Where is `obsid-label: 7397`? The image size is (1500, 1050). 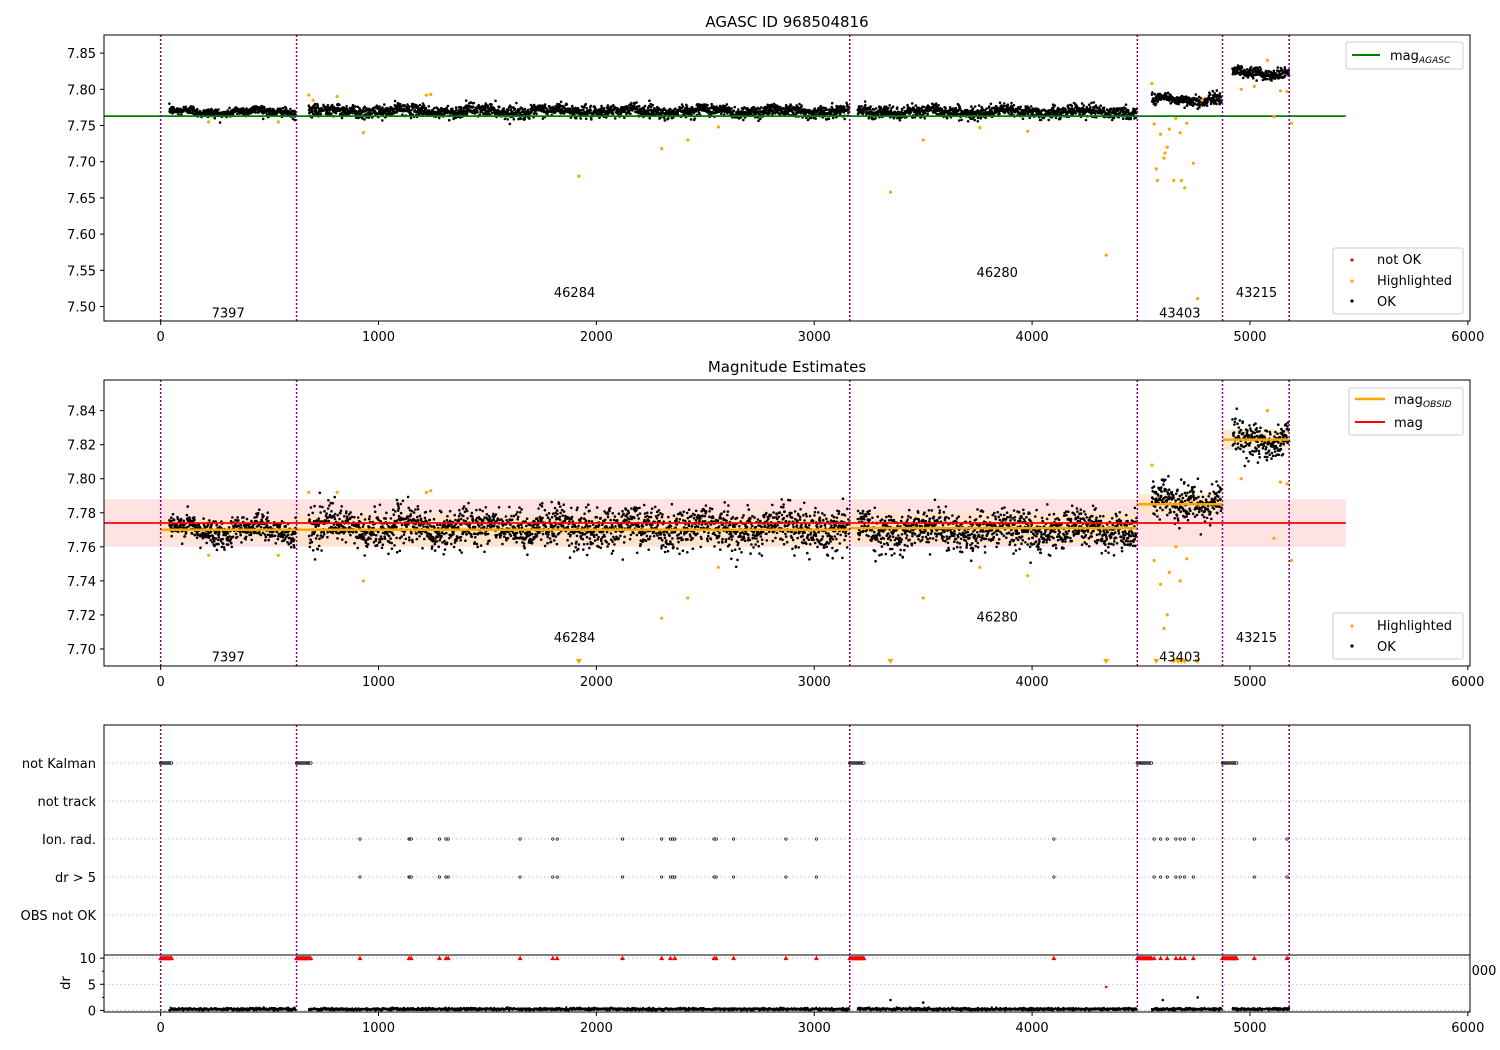
obsid-label: 7397 is located at coordinates (228, 313).